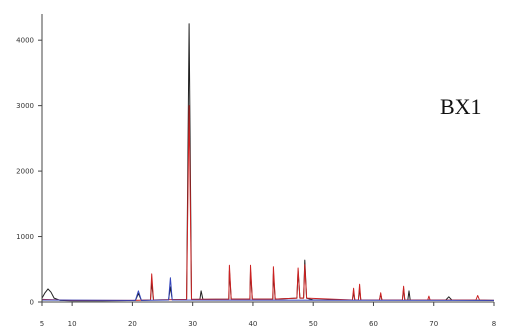 Image resolution: width=525 pixels, height=334 pixels. What do you see at coordinates (32, 303) in the screenshot?
I see `y-tick-label: 0` at bounding box center [32, 303].